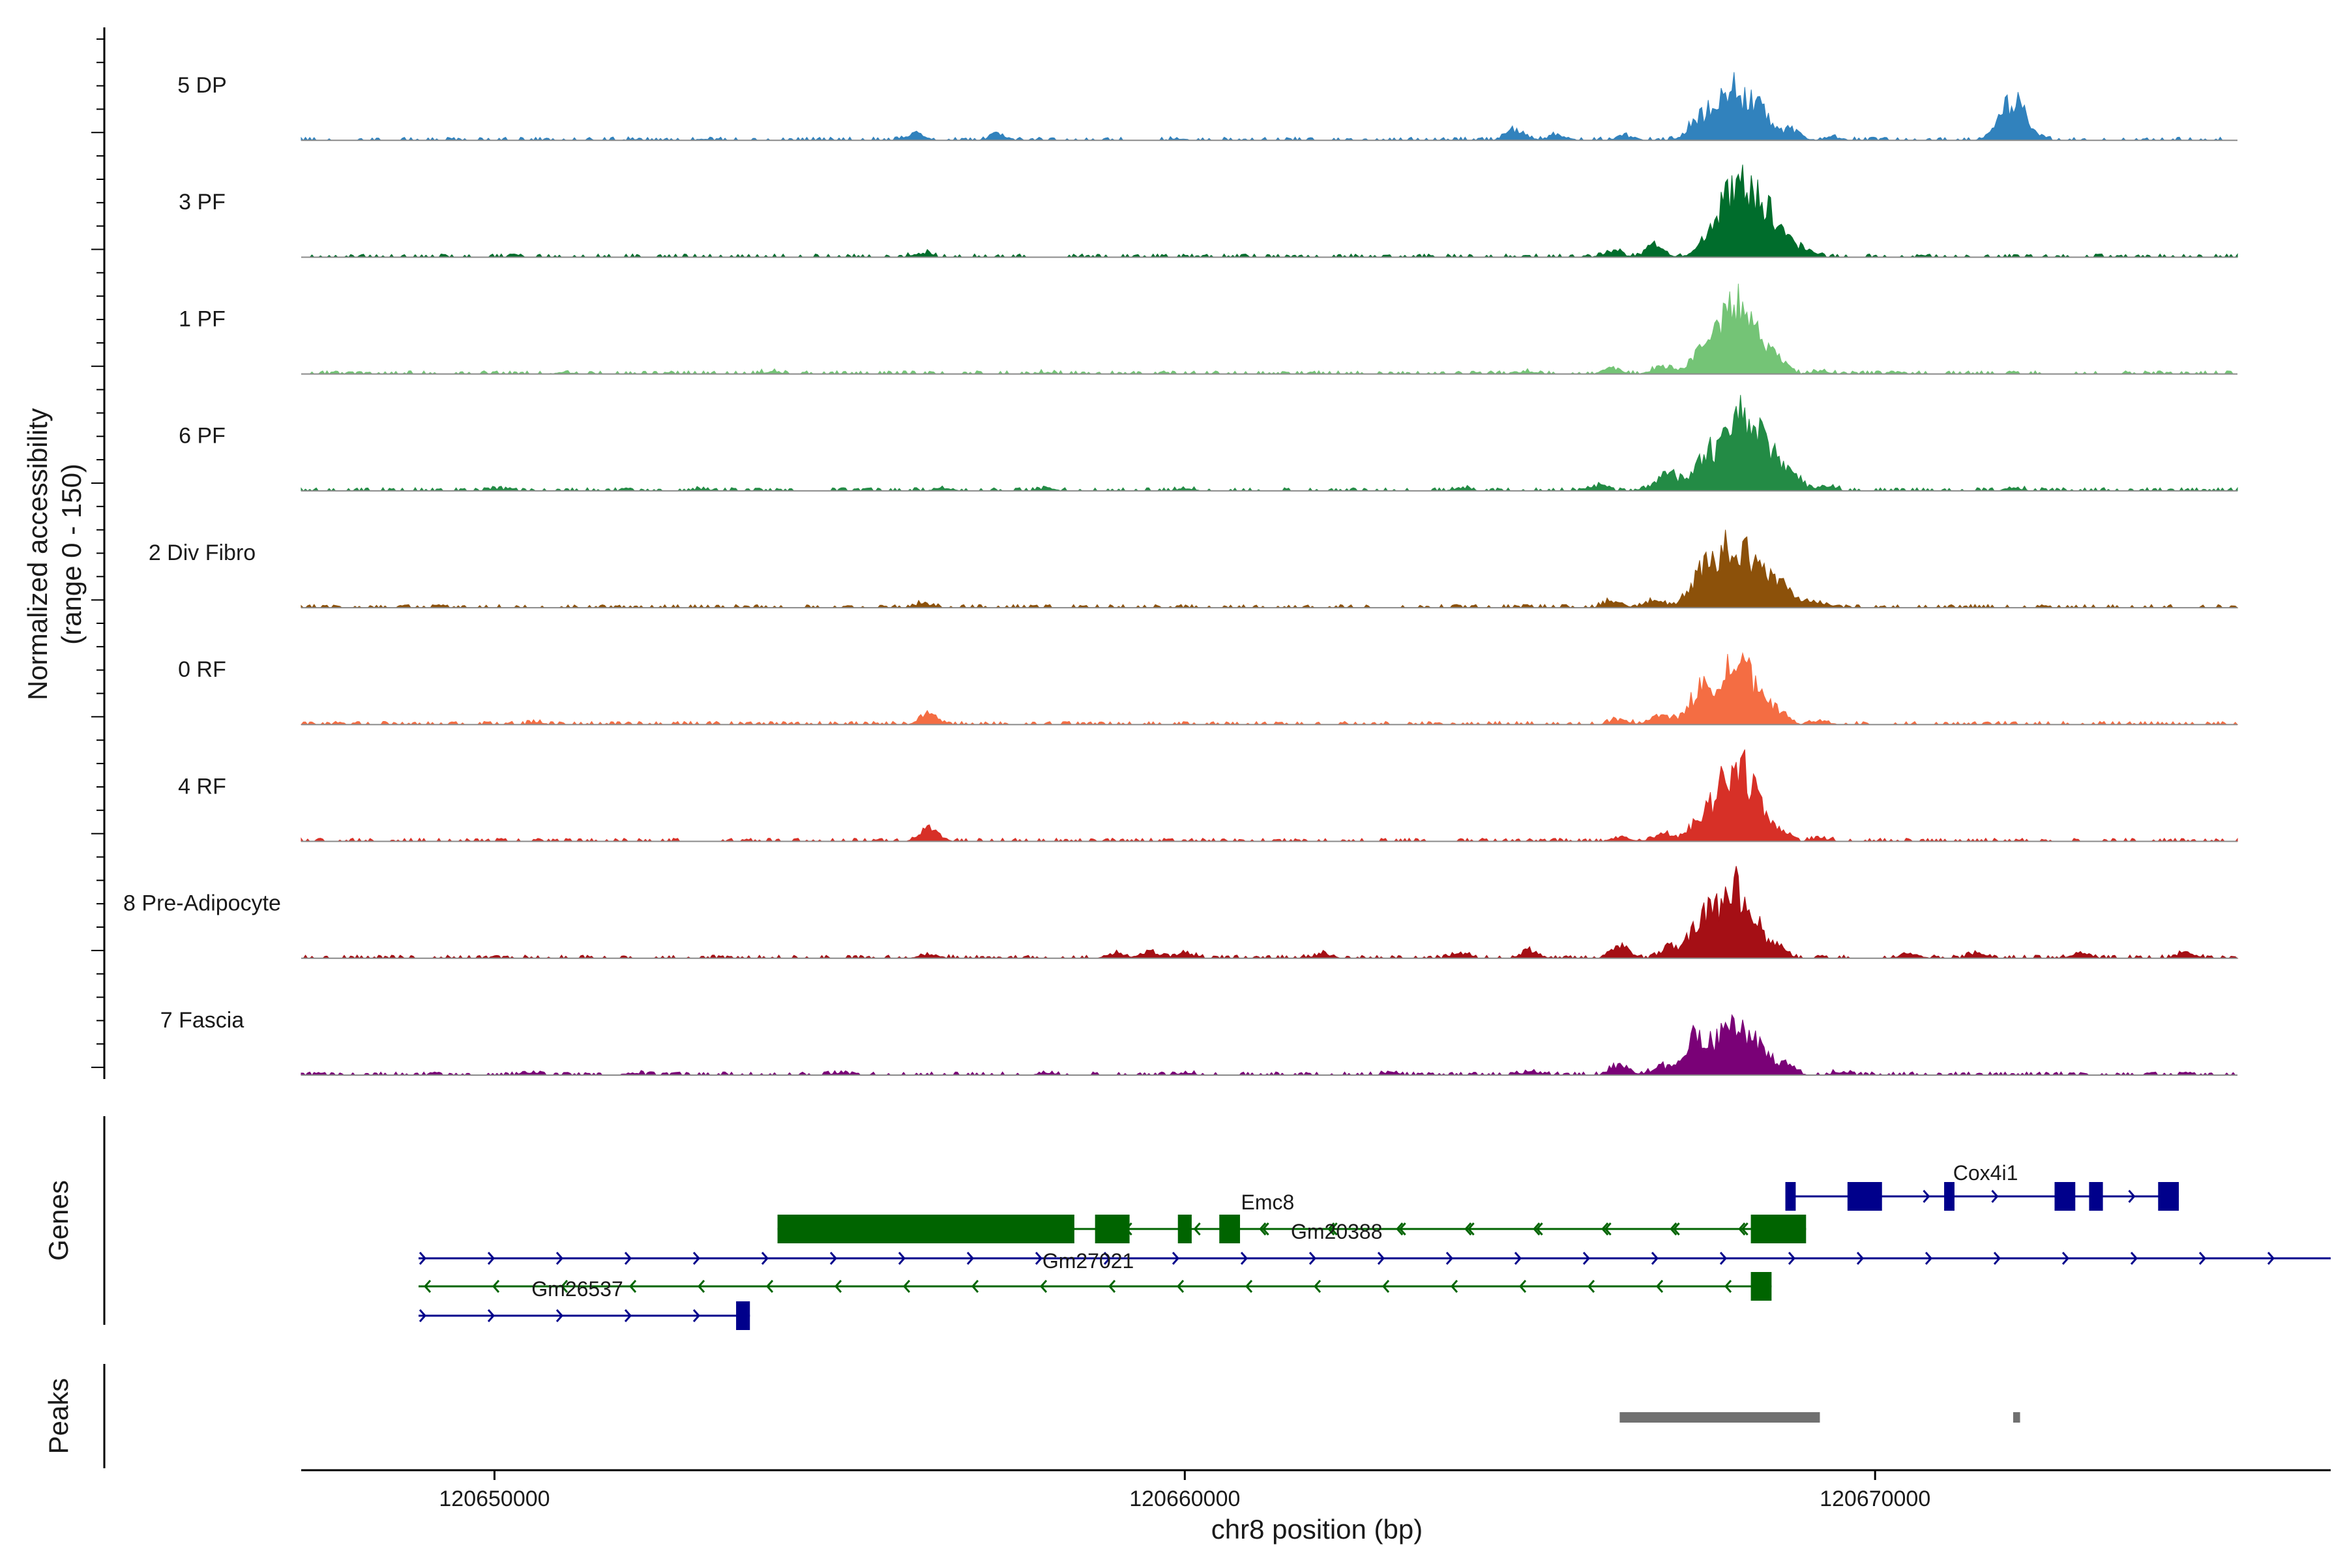 Image resolution: width=2347 pixels, height=1568 pixels. Describe the element at coordinates (58, 1417) in the screenshot. I see `peaks-track-label: Peaks` at that location.